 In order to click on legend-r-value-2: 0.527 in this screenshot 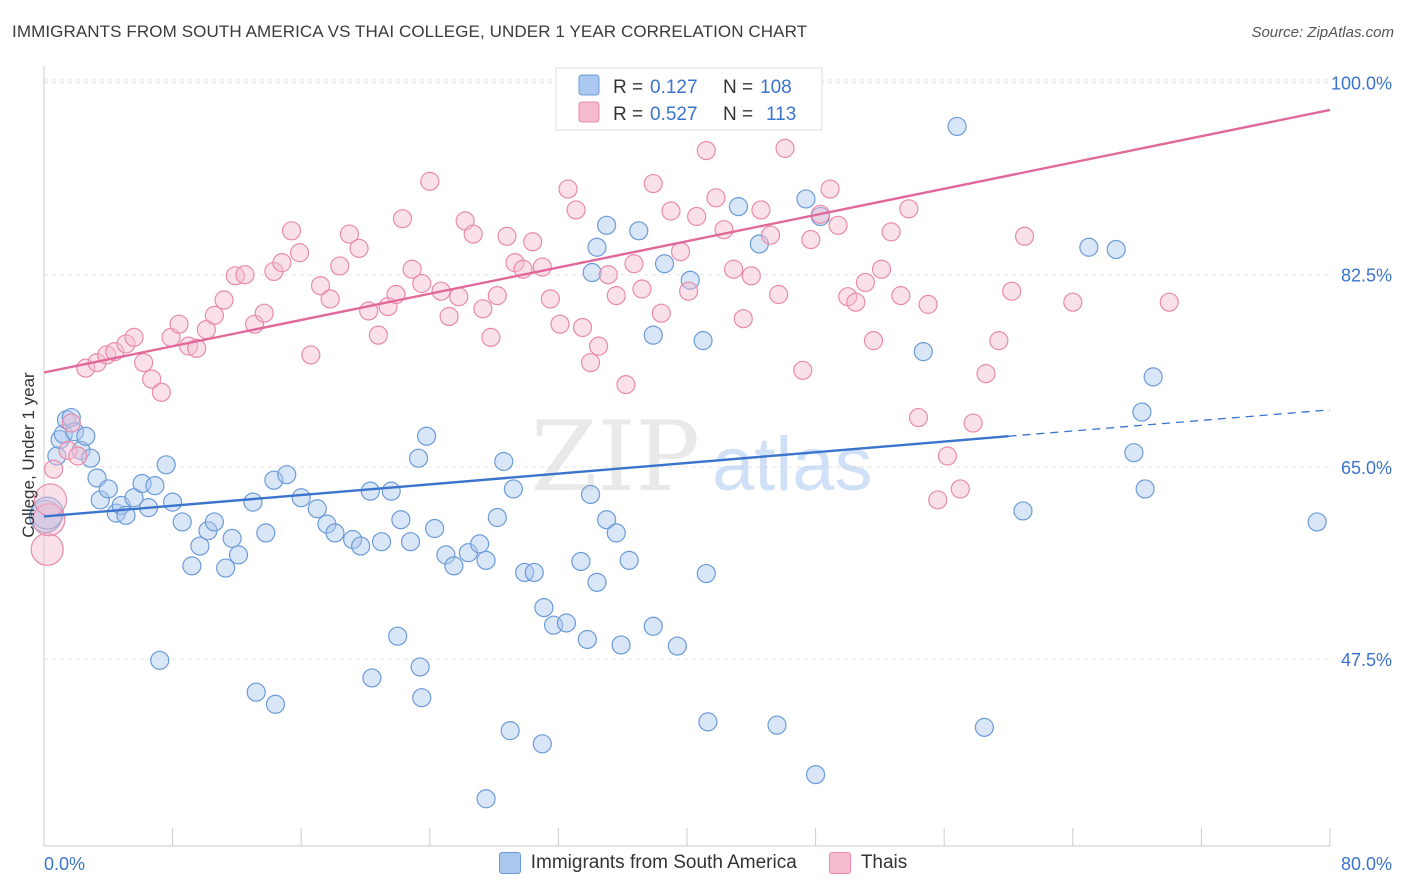, I will do `click(674, 114)`.